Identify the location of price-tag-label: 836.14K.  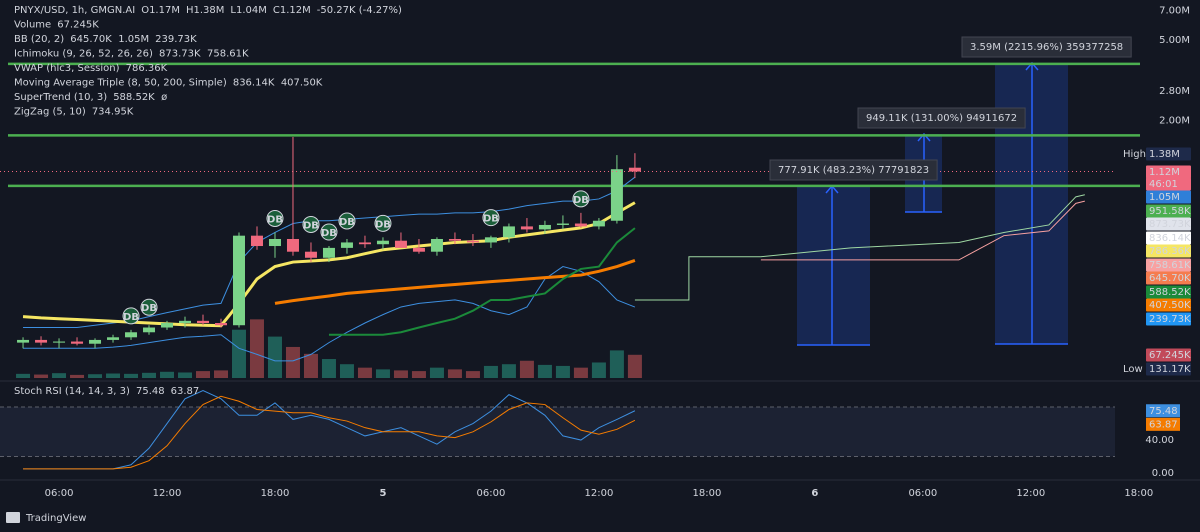
(1170, 238).